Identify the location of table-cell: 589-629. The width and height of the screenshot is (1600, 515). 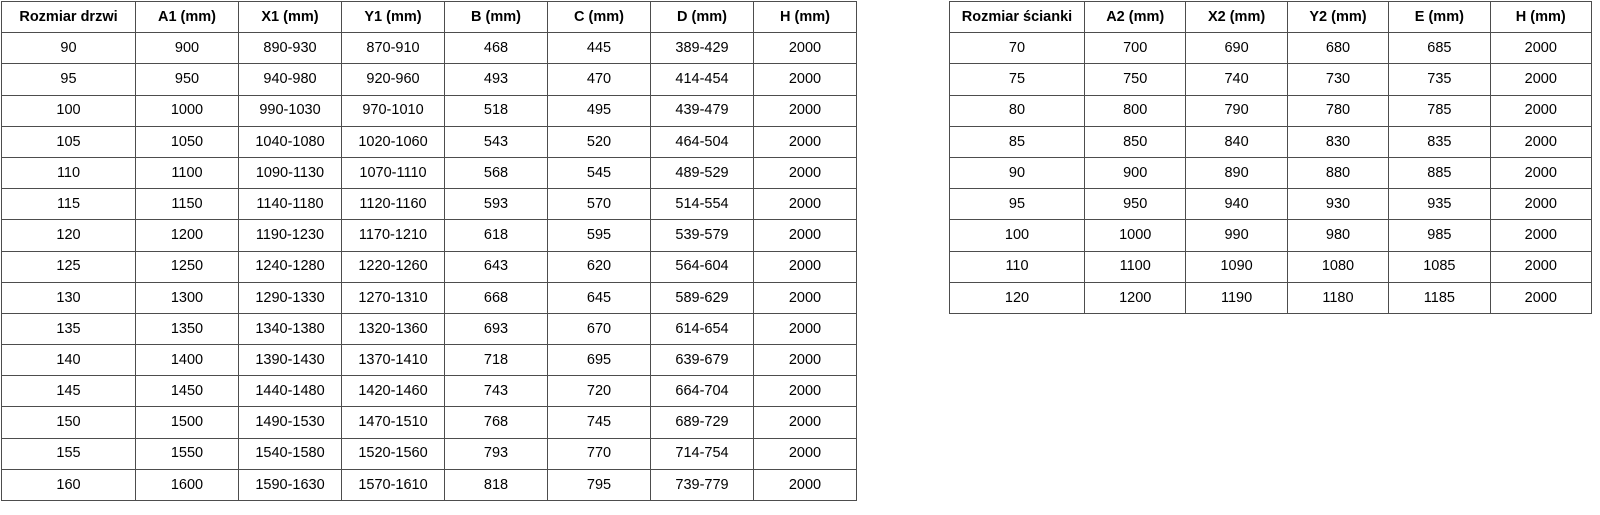
(702, 297).